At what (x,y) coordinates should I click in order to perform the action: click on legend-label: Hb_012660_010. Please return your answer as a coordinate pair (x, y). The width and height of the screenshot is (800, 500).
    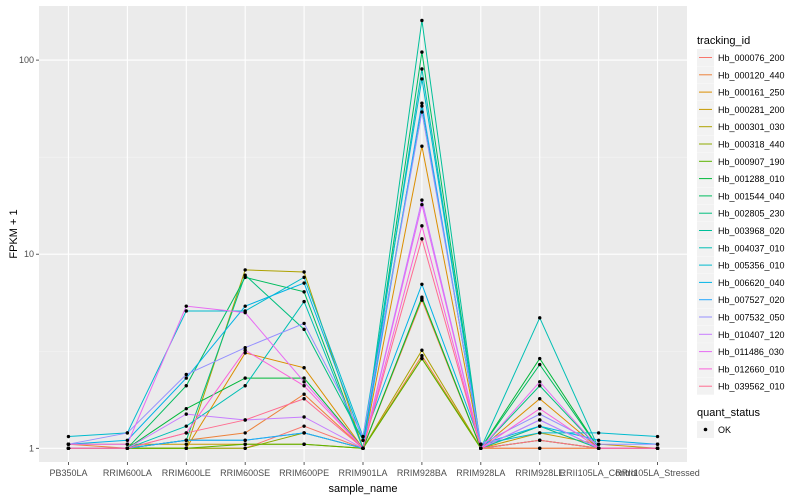
    Looking at the image, I should click on (751, 369).